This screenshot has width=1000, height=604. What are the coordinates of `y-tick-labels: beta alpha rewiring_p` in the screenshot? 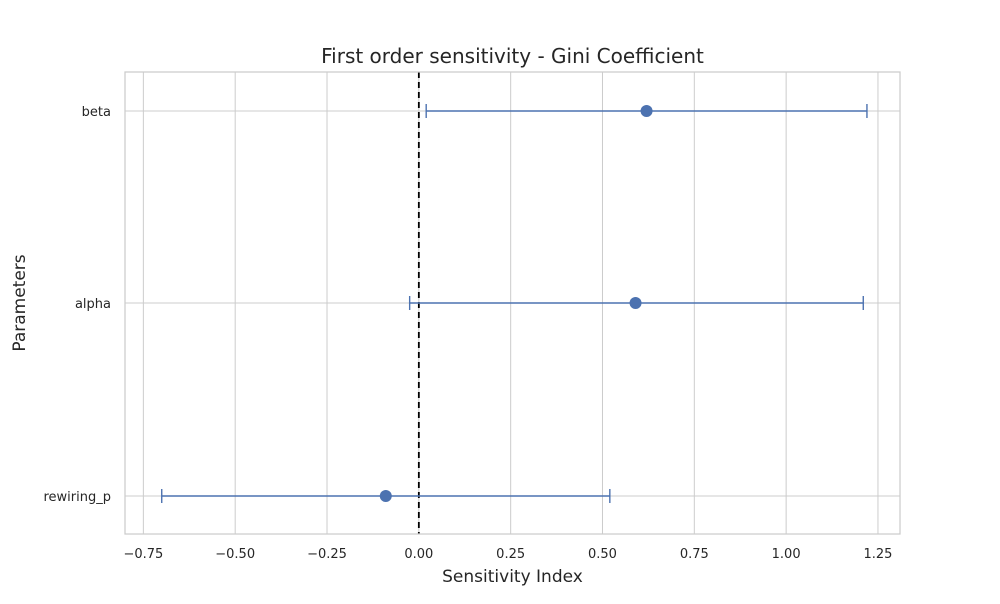 It's located at (77, 305).